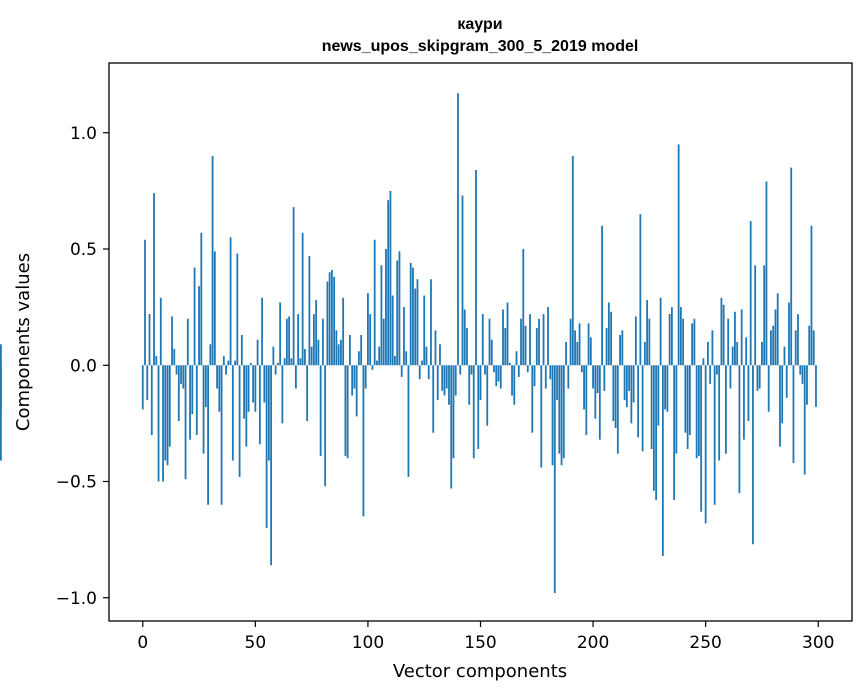 The width and height of the screenshot is (867, 696). Describe the element at coordinates (83, 134) in the screenshot. I see `y-tick-label: 1.0` at that location.